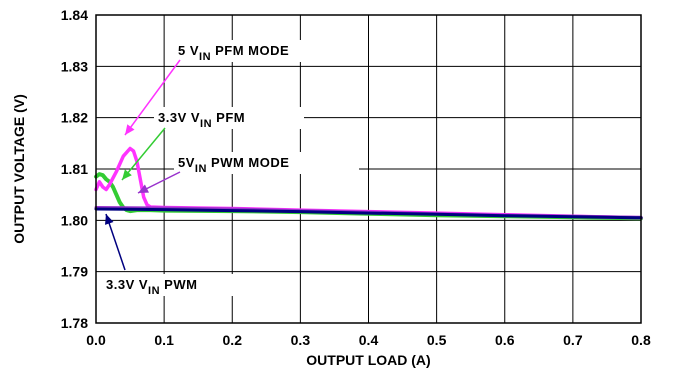  I want to click on annotation: 5VIN PWM MODE, so click(248, 173).